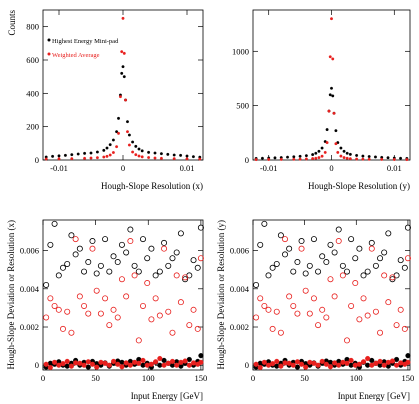 This screenshot has width=419, height=404. I want to click on x-axis-title: Input Energy [GeV], so click(374, 396).